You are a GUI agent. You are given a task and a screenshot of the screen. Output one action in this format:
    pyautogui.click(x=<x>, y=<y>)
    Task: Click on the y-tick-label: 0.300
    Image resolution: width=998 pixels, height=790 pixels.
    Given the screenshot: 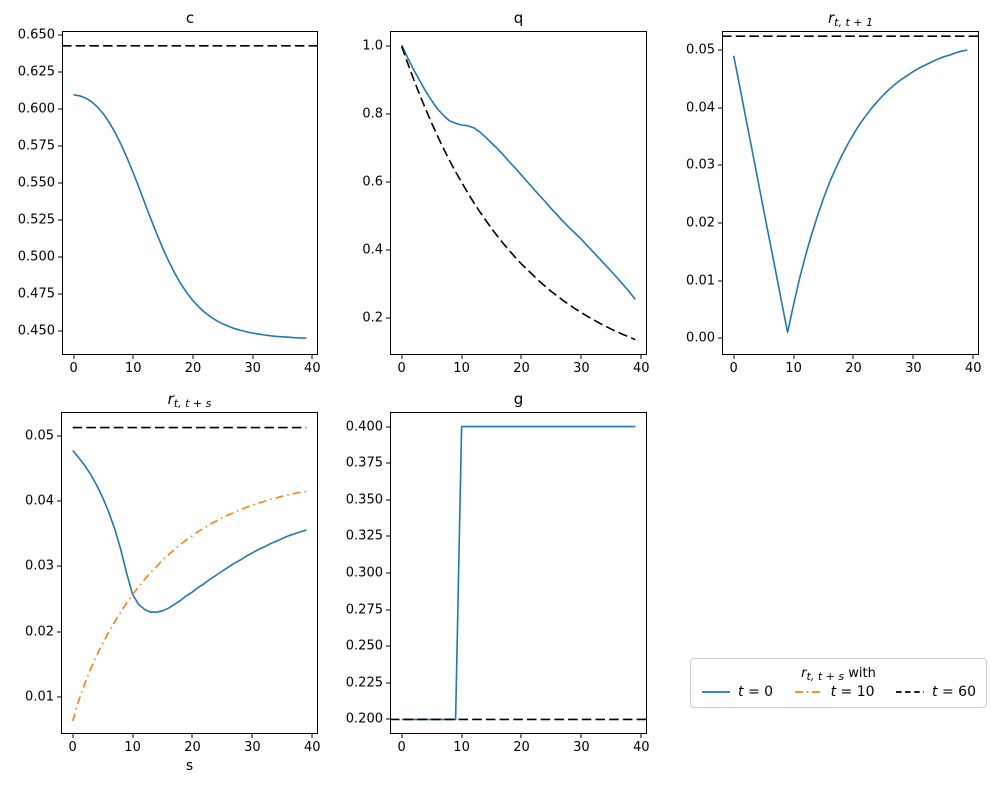 What is the action you would take?
    pyautogui.click(x=364, y=573)
    